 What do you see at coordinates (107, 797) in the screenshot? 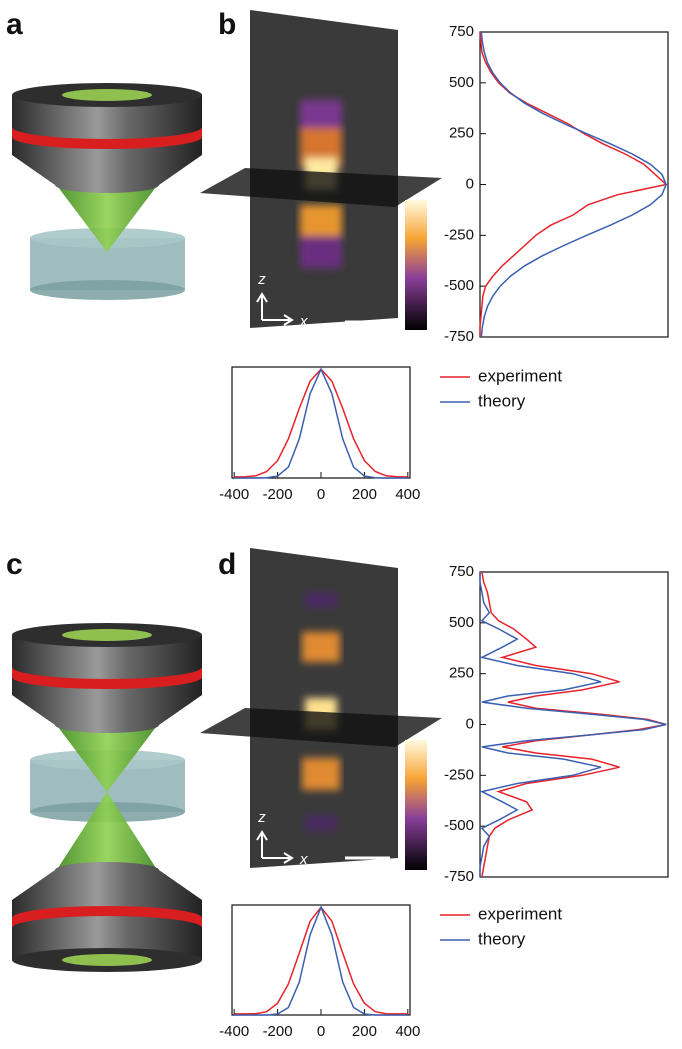
I see `illustration-c` at bounding box center [107, 797].